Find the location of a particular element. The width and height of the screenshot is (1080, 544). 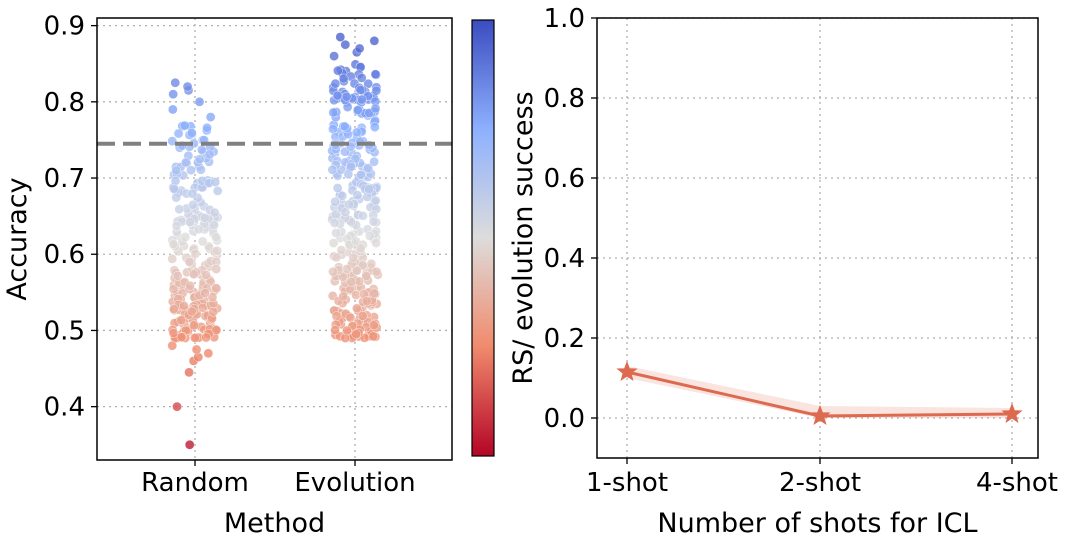

right-x-tick-label: 2-shot is located at coordinates (820, 483).